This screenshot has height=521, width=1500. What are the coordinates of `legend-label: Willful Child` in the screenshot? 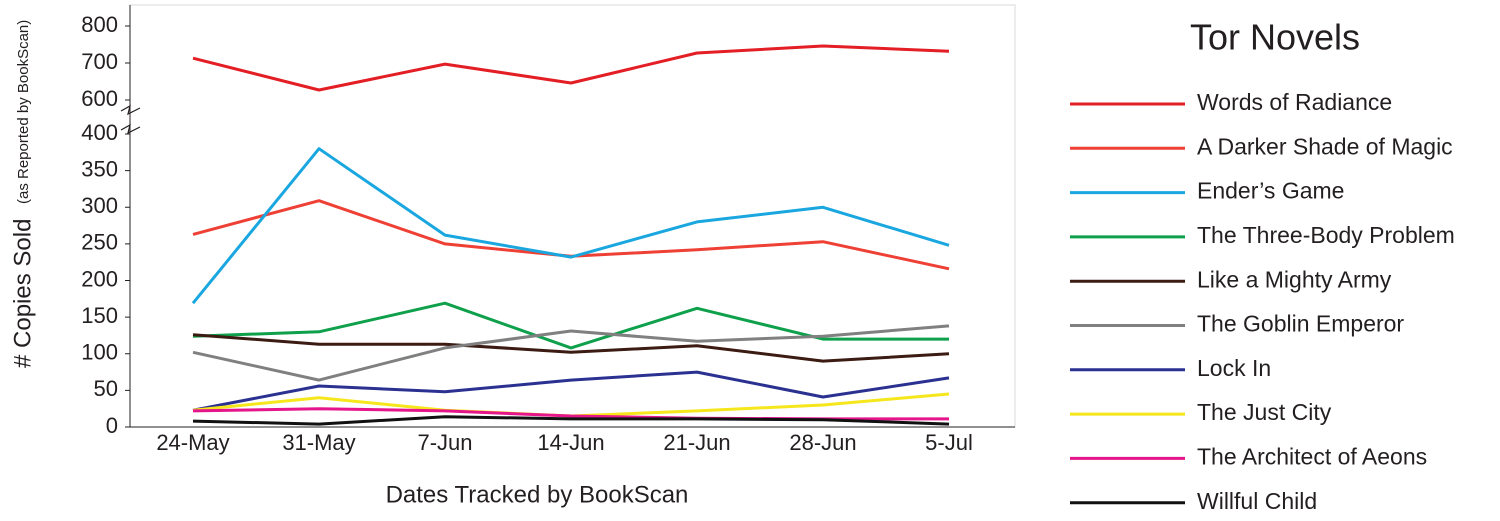 It's located at (1257, 501).